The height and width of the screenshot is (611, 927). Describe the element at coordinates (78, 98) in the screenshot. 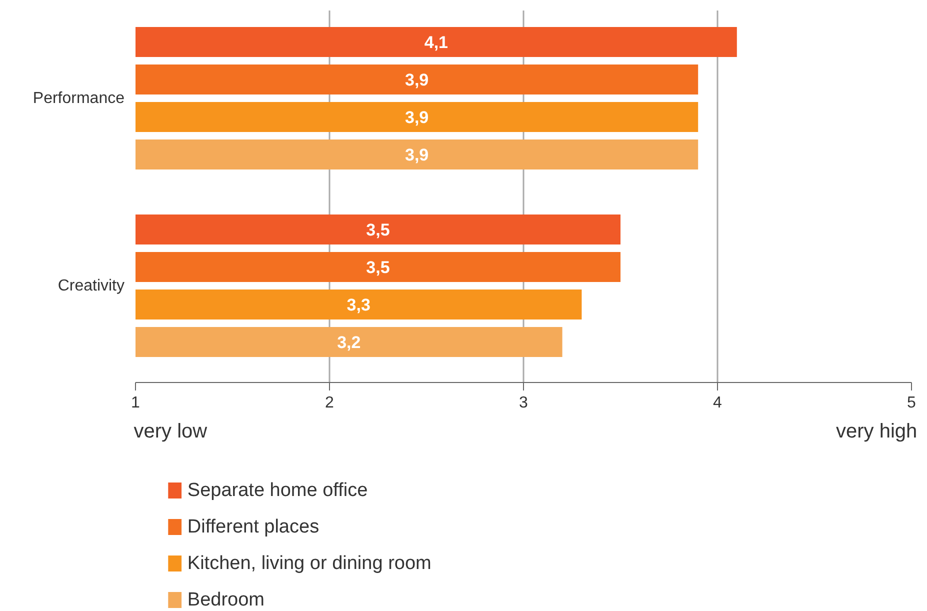

I see `y-tick-label: Performance` at that location.